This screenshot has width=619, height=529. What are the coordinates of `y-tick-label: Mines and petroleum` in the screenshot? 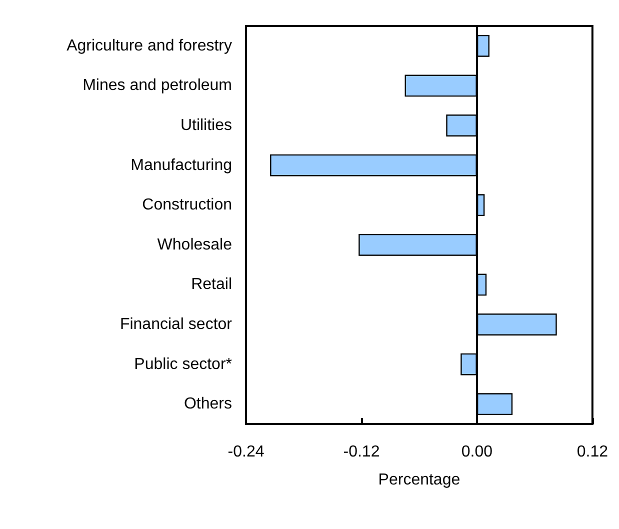 It's located at (157, 85).